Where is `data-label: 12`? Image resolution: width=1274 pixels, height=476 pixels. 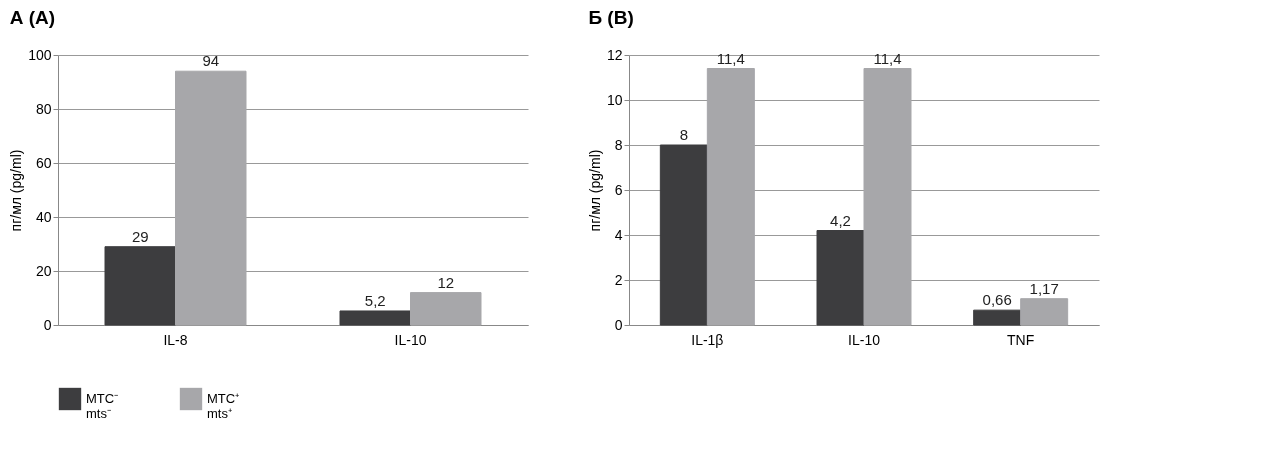 data-label: 12 is located at coordinates (446, 282).